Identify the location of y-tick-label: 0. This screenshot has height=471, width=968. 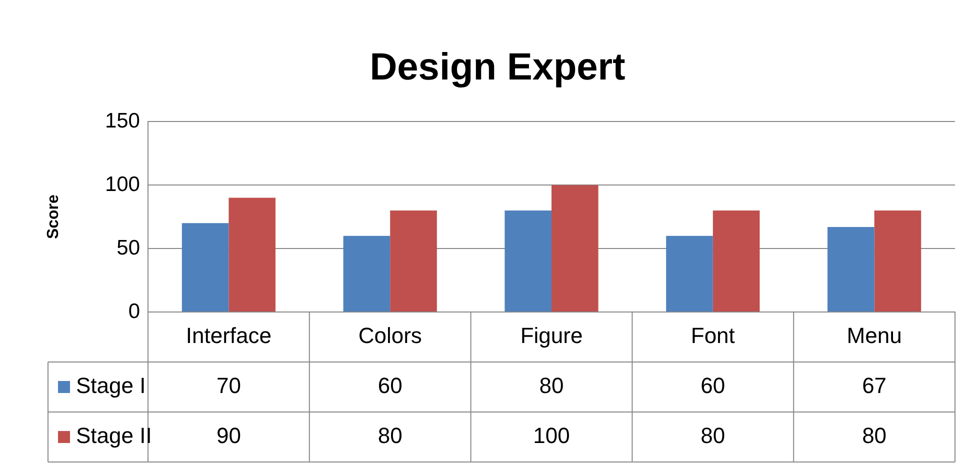
(134, 311).